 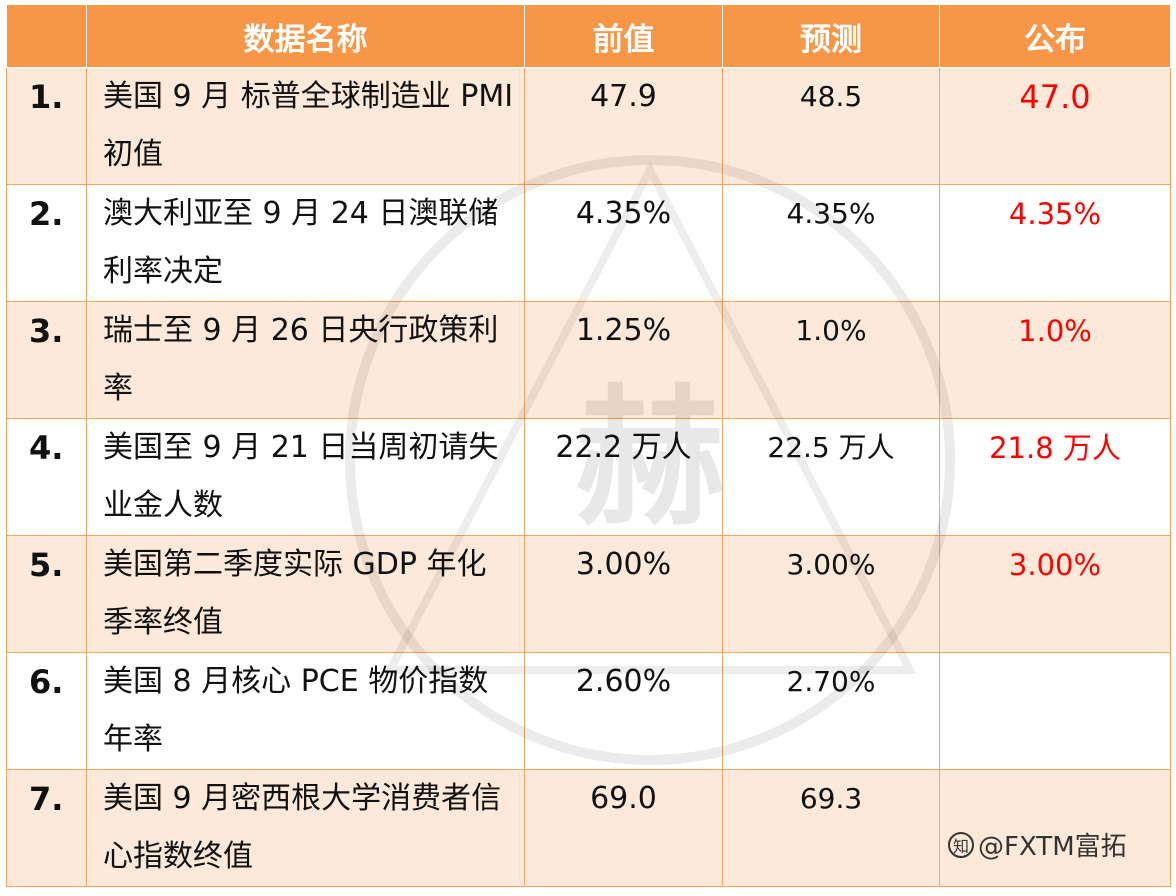 What do you see at coordinates (305, 594) in the screenshot?
I see `row-name: 美国第二季度实际 GDP 年化季率终值` at bounding box center [305, 594].